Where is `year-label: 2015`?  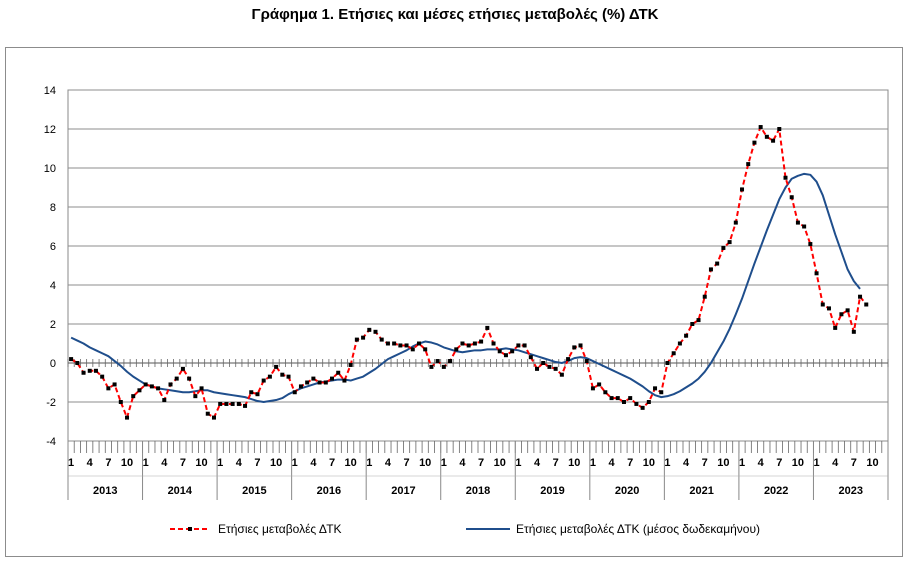
year-label: 2015 is located at coordinates (254, 491).